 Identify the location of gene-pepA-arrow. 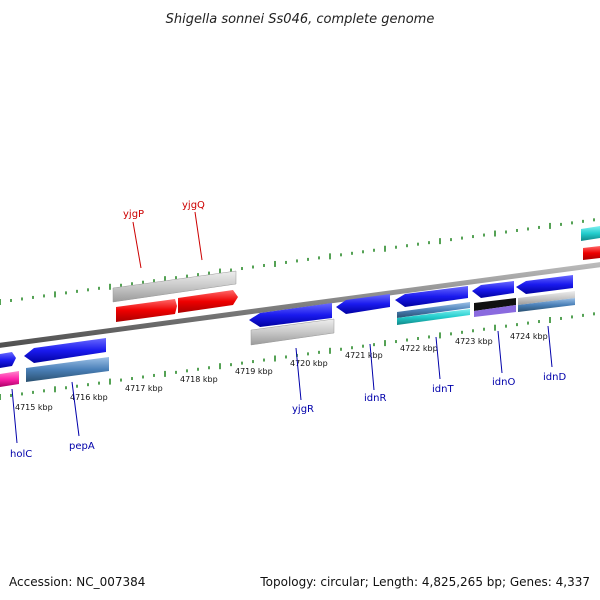
(65, 350).